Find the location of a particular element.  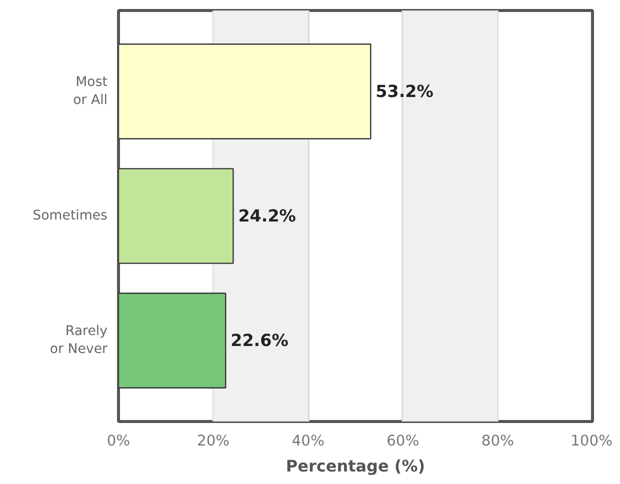

y-tick-label: Sometimes is located at coordinates (70, 216).